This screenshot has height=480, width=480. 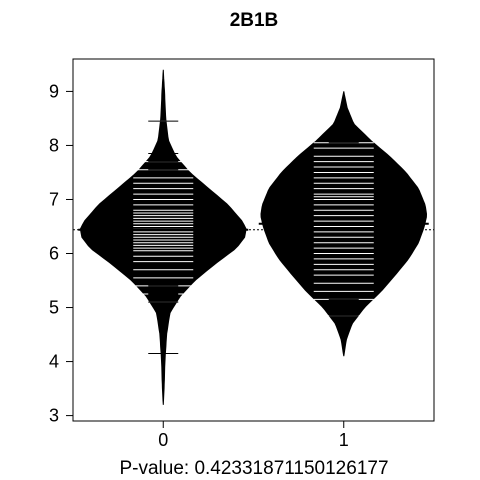 What do you see at coordinates (54, 254) in the screenshot?
I see `y-tick-label: 6` at bounding box center [54, 254].